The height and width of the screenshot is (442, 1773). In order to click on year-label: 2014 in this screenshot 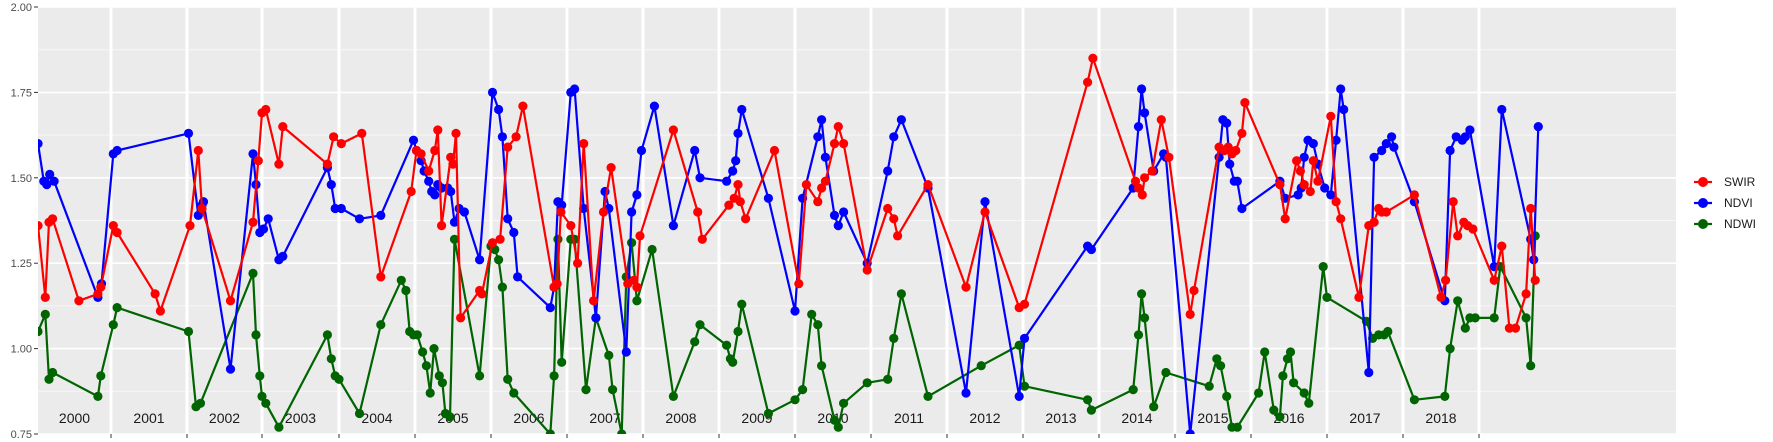, I will do `click(1136, 418)`.